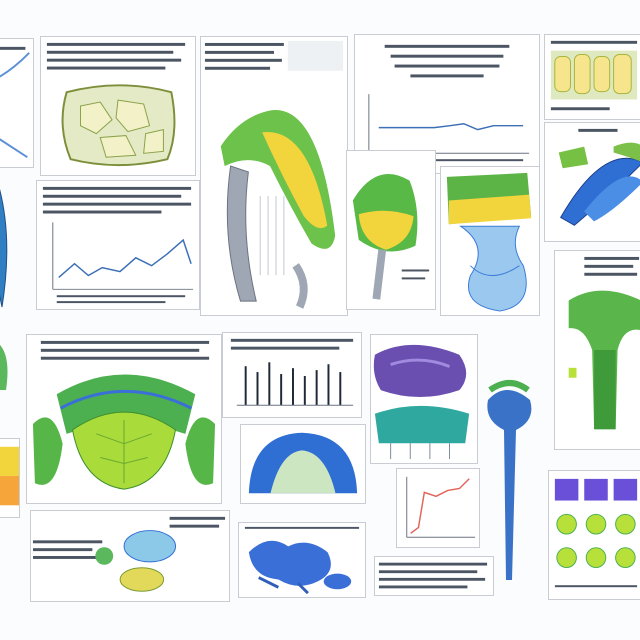  What do you see at coordinates (274, 176) in the screenshot?
I see `panel-green-organ-illustration` at bounding box center [274, 176].